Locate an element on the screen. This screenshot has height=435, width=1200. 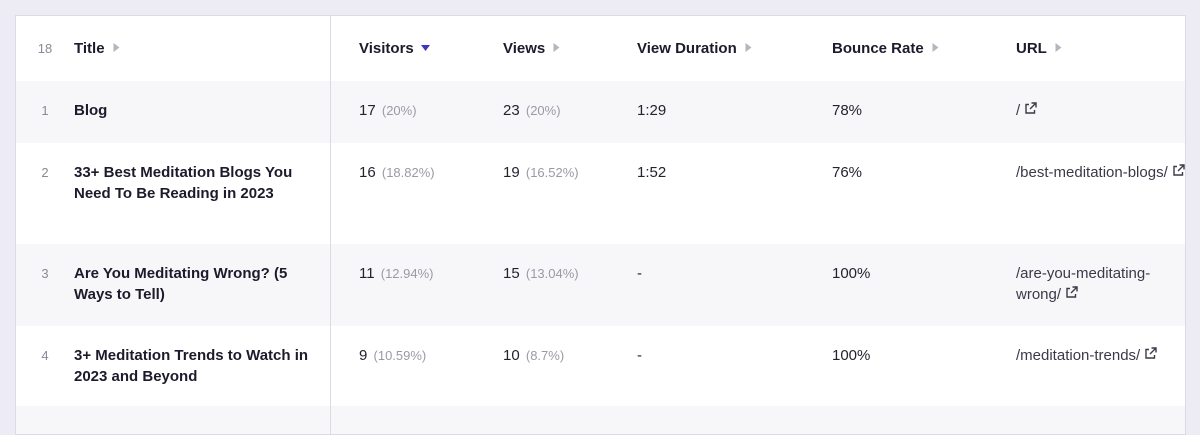
column-header: URL is located at coordinates (1086, 37).